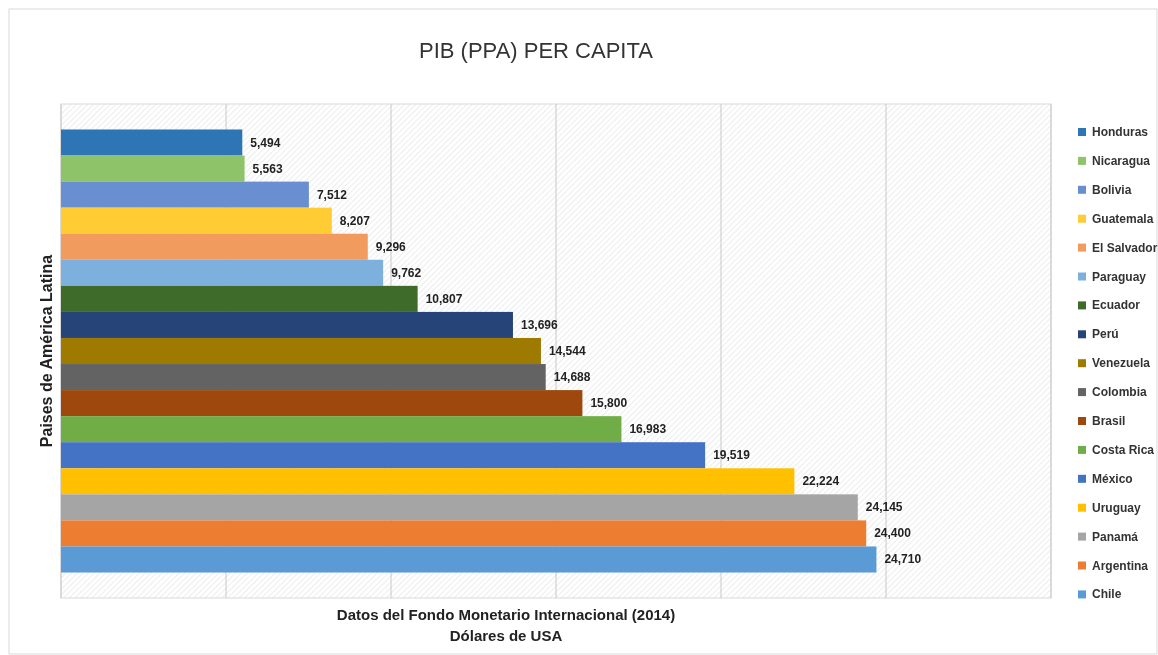  Describe the element at coordinates (821, 481) in the screenshot. I see `data-label: 22,224` at that location.